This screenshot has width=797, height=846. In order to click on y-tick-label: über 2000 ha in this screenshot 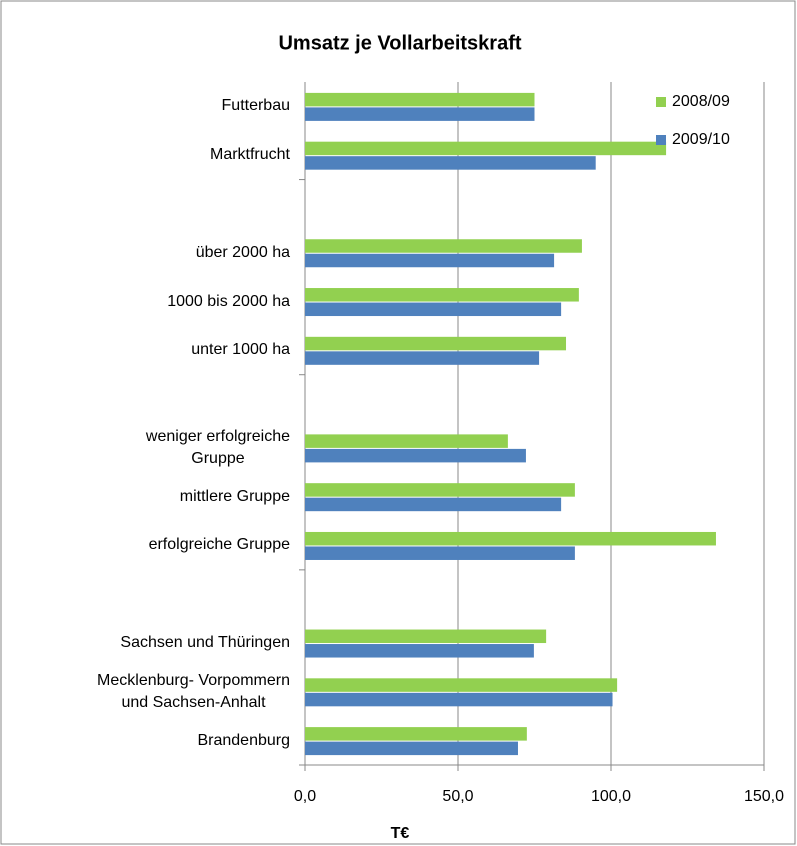, I will do `click(242, 252)`.